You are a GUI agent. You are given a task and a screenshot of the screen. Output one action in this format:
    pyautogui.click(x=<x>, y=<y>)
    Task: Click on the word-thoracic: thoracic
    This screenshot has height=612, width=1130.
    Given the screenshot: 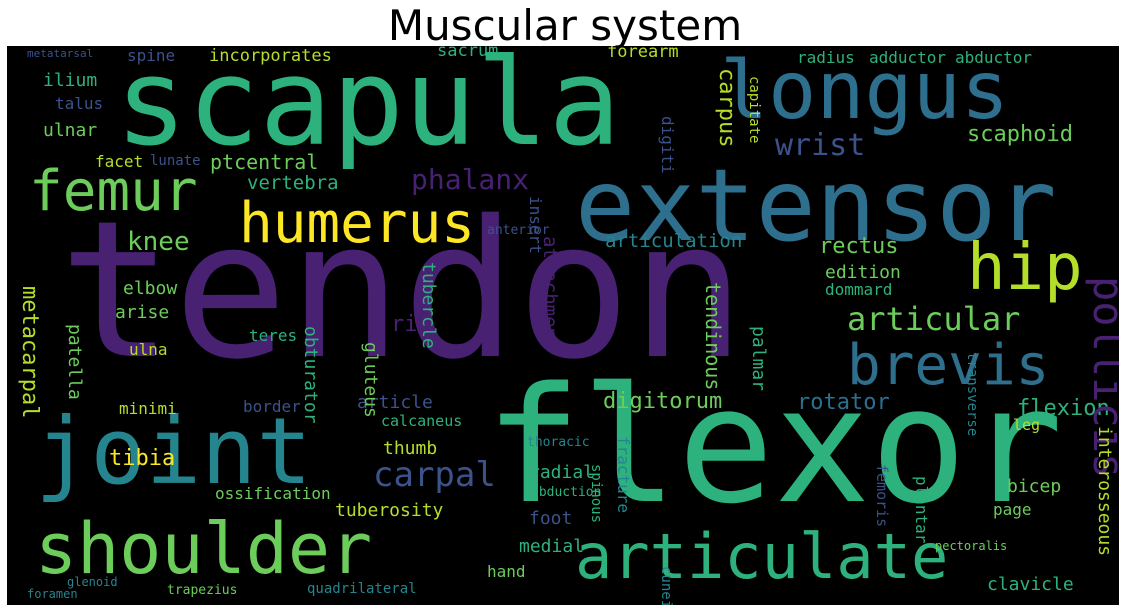 What is the action you would take?
    pyautogui.click(x=558, y=442)
    